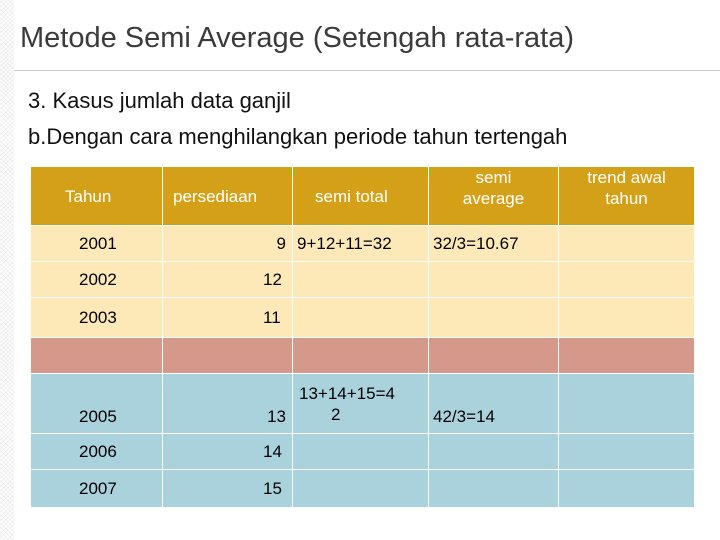 The image size is (720, 540). Describe the element at coordinates (227, 196) in the screenshot. I see `header-persediaan: persediaan` at that location.